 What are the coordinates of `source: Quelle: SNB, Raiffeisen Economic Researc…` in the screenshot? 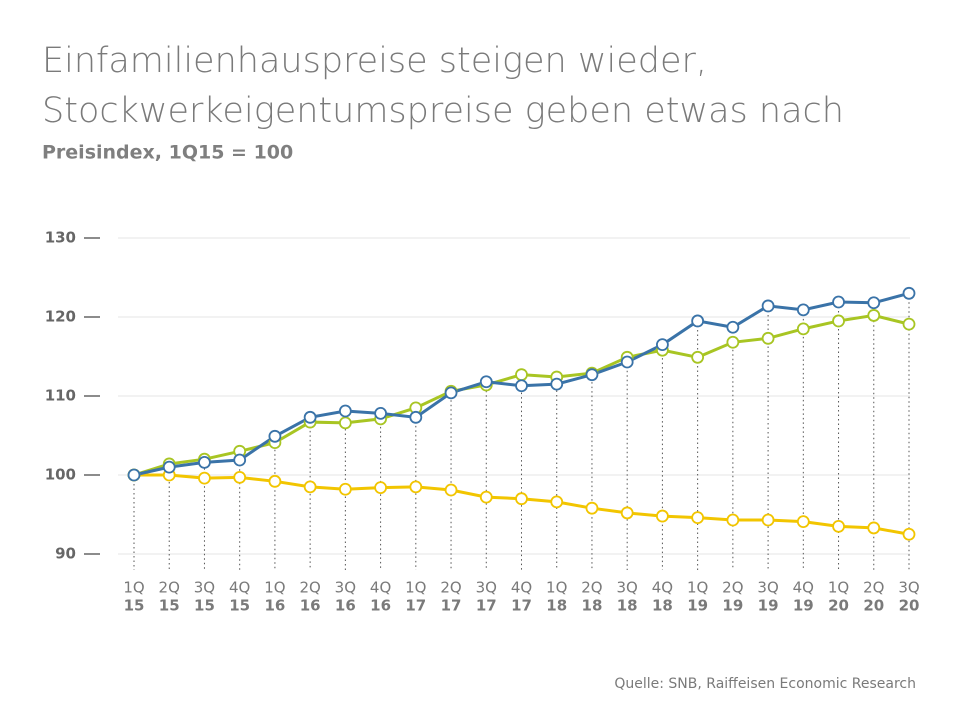 It's located at (765, 684).